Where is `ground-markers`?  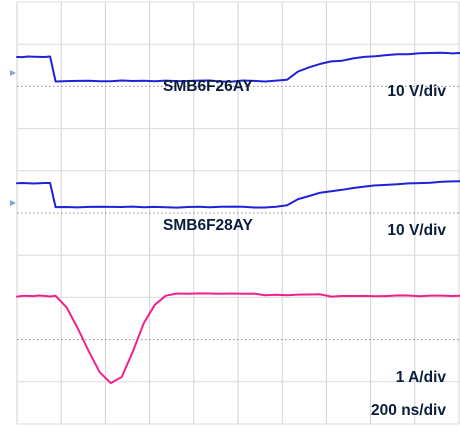
ground-markers is located at coordinates (13, 138).